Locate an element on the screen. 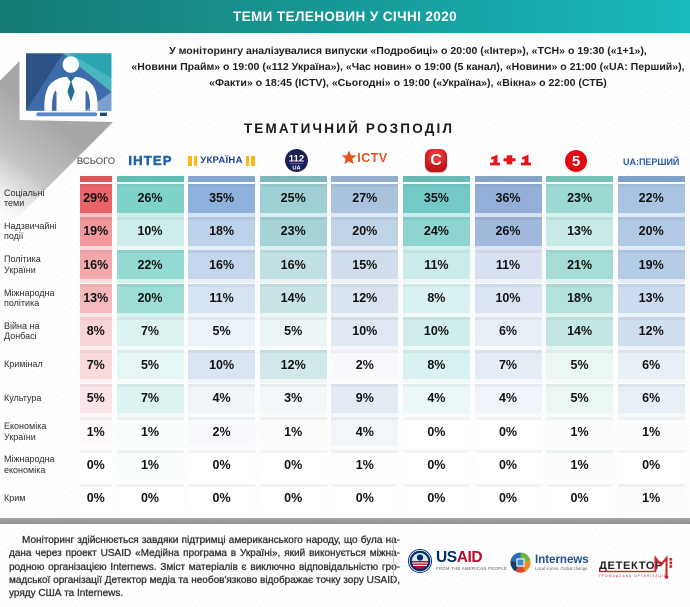 Image resolution: width=690 pixels, height=607 pixels. svg-text: 112 is located at coordinates (297, 159).